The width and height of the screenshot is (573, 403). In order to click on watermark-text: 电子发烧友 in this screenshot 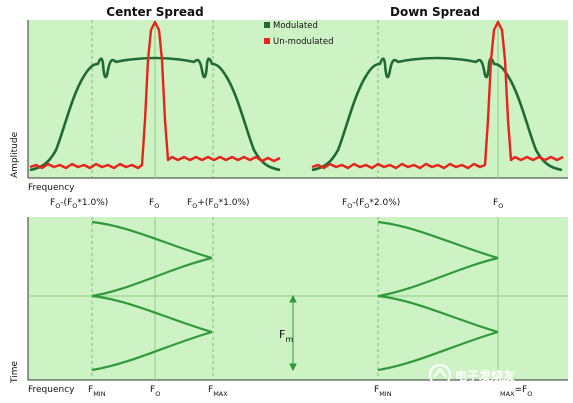, I will do `click(485, 375)`.